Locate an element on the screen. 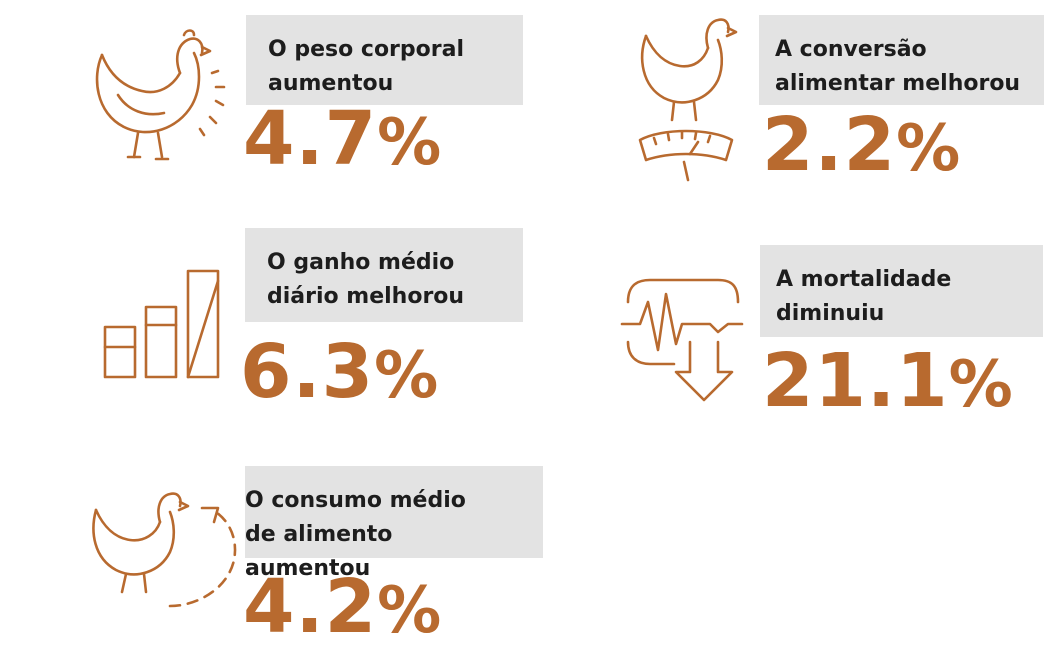 The height and width of the screenshot is (650, 1052). chicken-icon is located at coordinates (160, 95).